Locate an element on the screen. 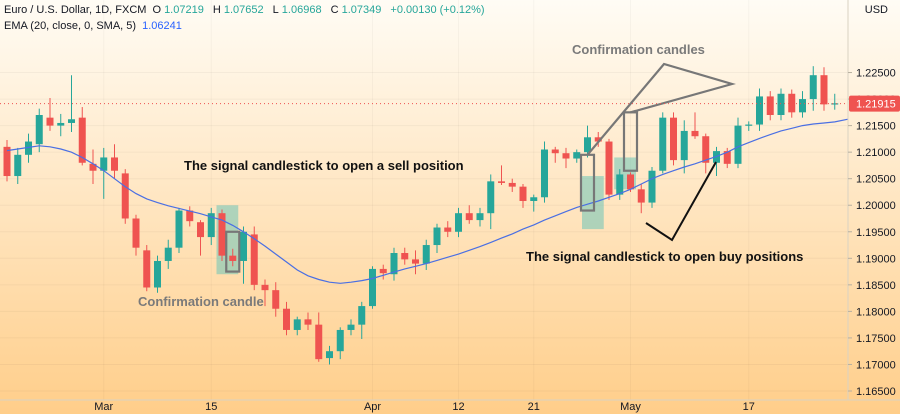 The image size is (900, 414). time-tick-label: 21 is located at coordinates (534, 407).